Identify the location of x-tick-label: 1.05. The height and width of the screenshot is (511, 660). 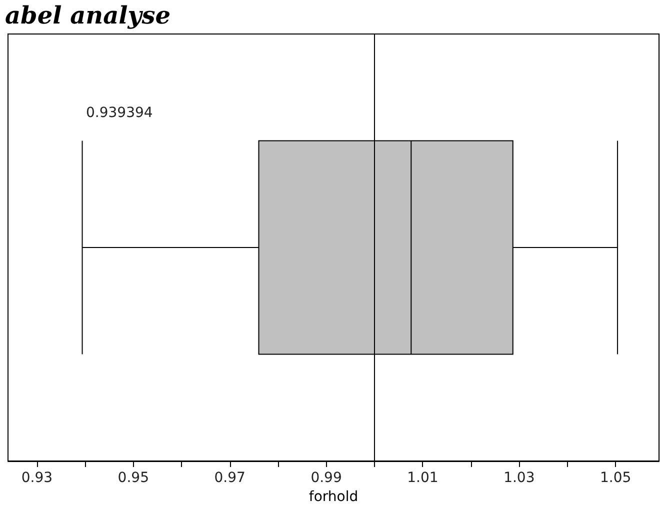
(616, 478).